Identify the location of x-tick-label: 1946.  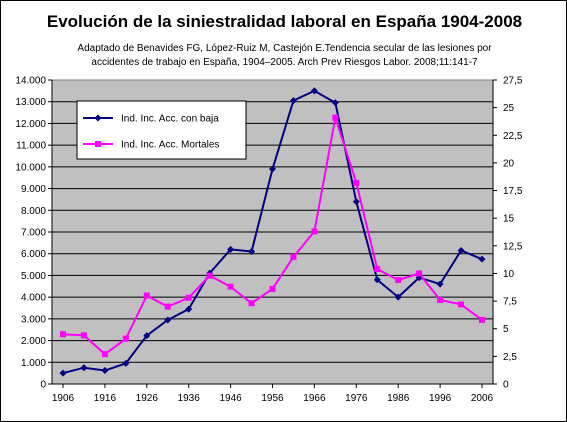
(230, 398).